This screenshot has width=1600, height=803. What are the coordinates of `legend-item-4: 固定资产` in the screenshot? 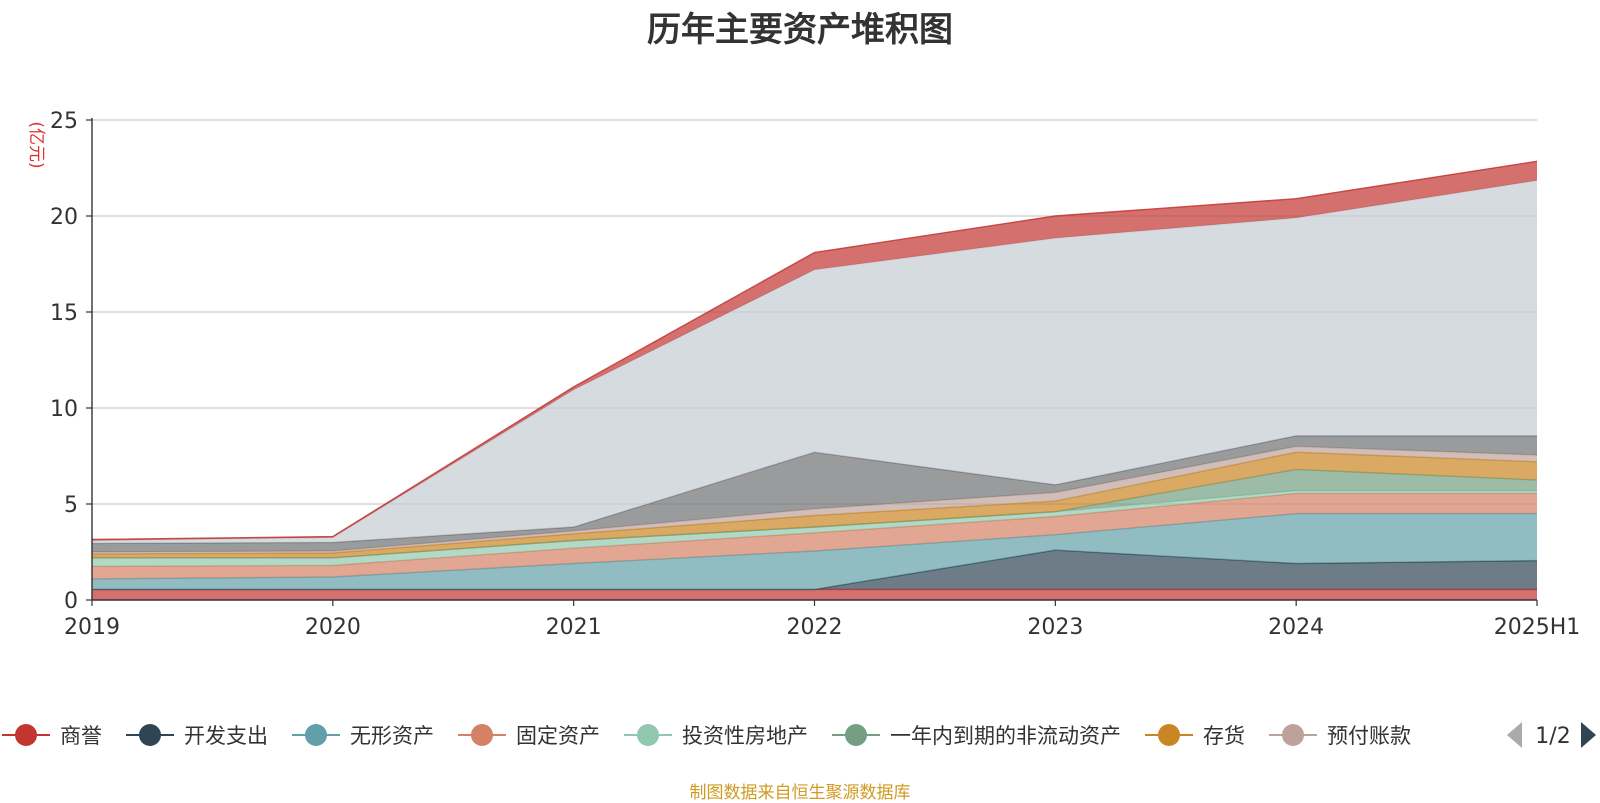 It's located at (529, 736).